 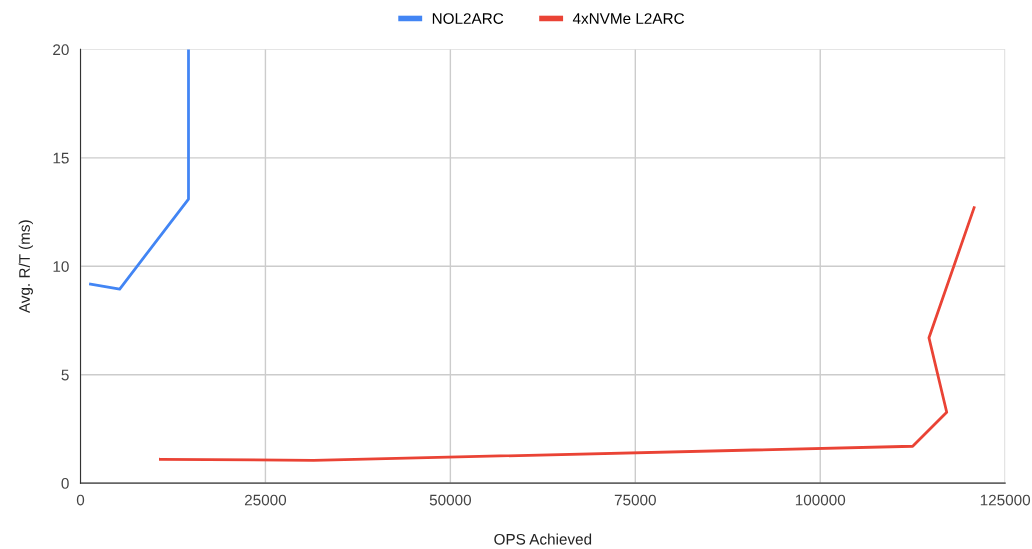 I want to click on y-tick-label: 15, so click(x=61, y=158).